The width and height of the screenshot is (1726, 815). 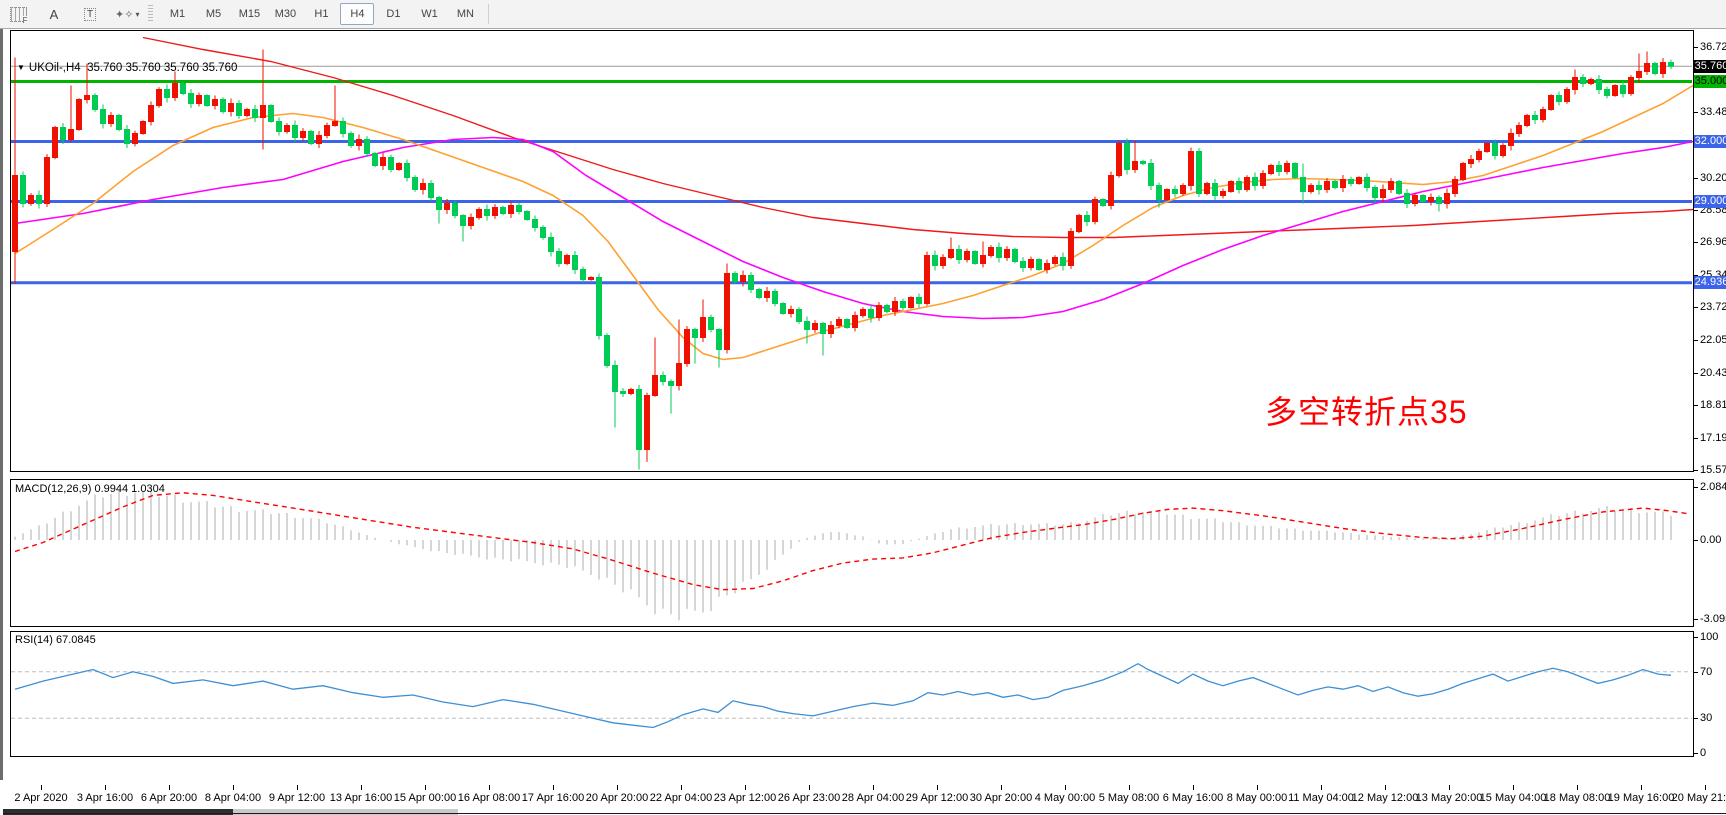 What do you see at coordinates (1695, 275) in the screenshot?
I see `price-tick-25.340-tick` at bounding box center [1695, 275].